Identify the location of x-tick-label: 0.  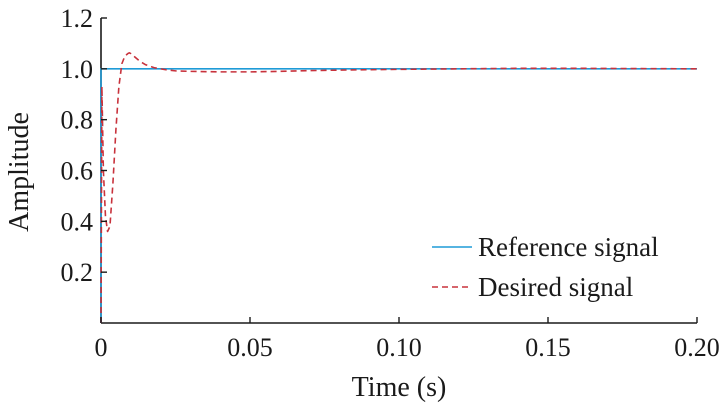
(101, 347).